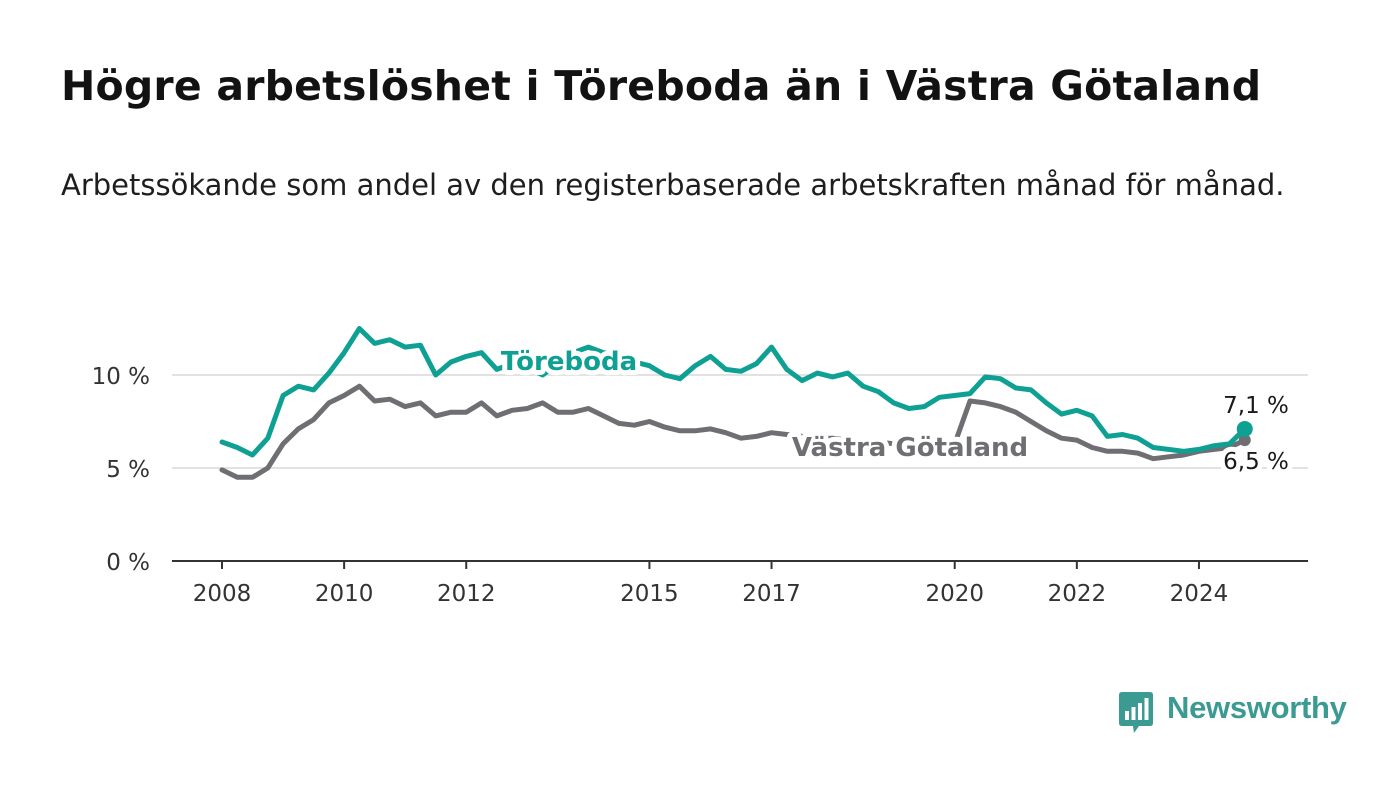 The image size is (1400, 794). I want to click on x-tick-label: 2020, so click(954, 594).